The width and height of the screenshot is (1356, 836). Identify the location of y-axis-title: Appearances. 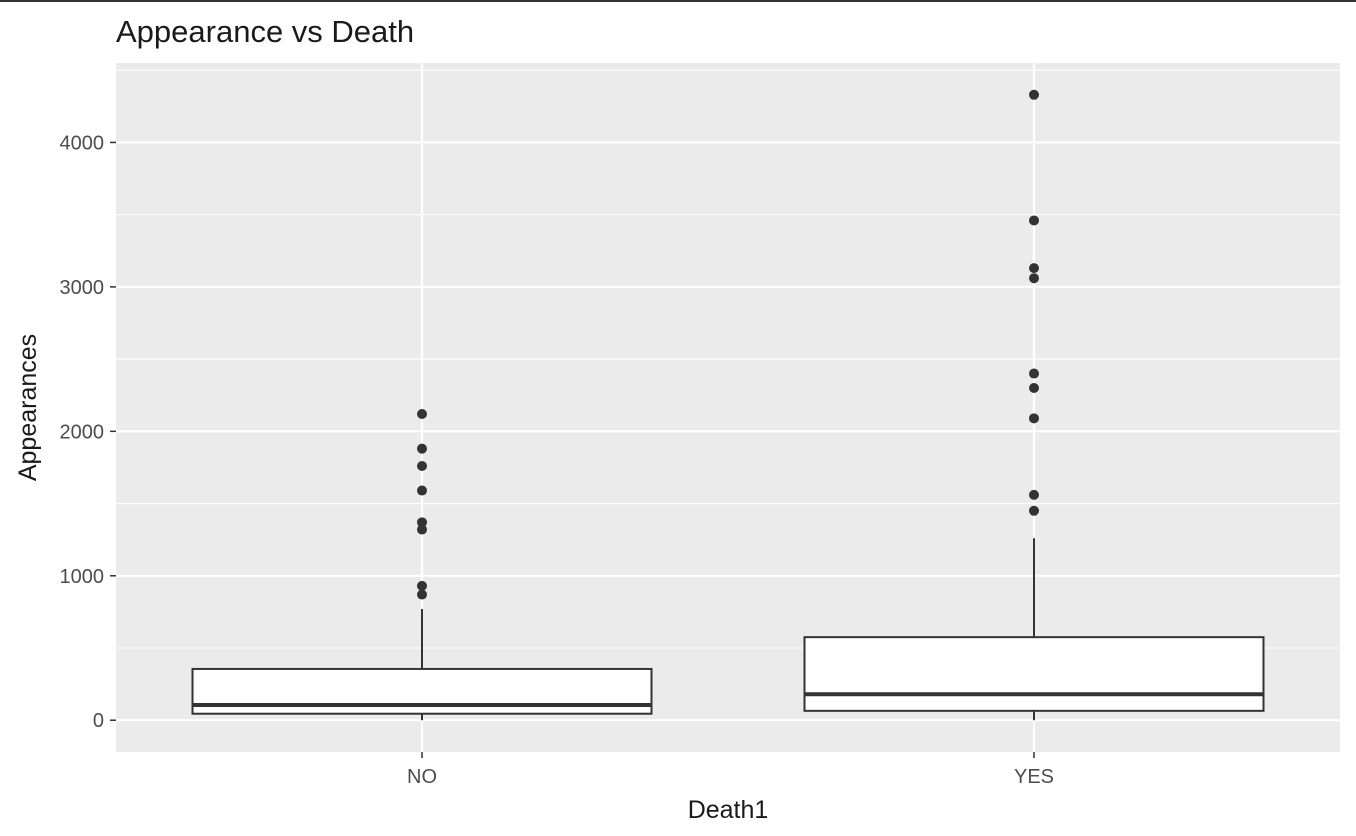
(28, 407).